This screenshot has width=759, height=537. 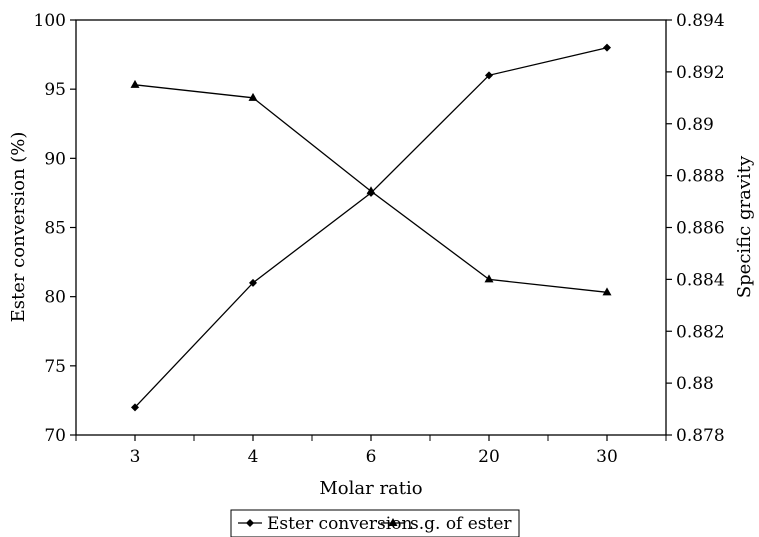 What do you see at coordinates (339, 524) in the screenshot?
I see `legend-label-ester-conversion: Ester conversion` at bounding box center [339, 524].